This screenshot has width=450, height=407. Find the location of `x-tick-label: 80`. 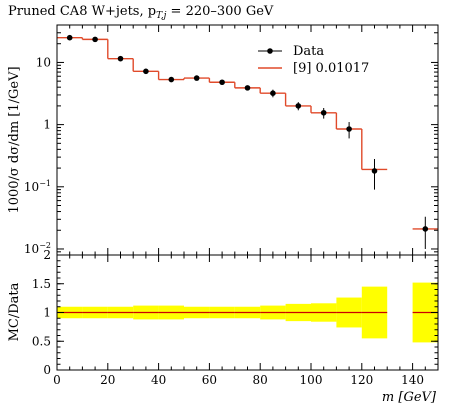

x-tick-label: 80 is located at coordinates (260, 380).